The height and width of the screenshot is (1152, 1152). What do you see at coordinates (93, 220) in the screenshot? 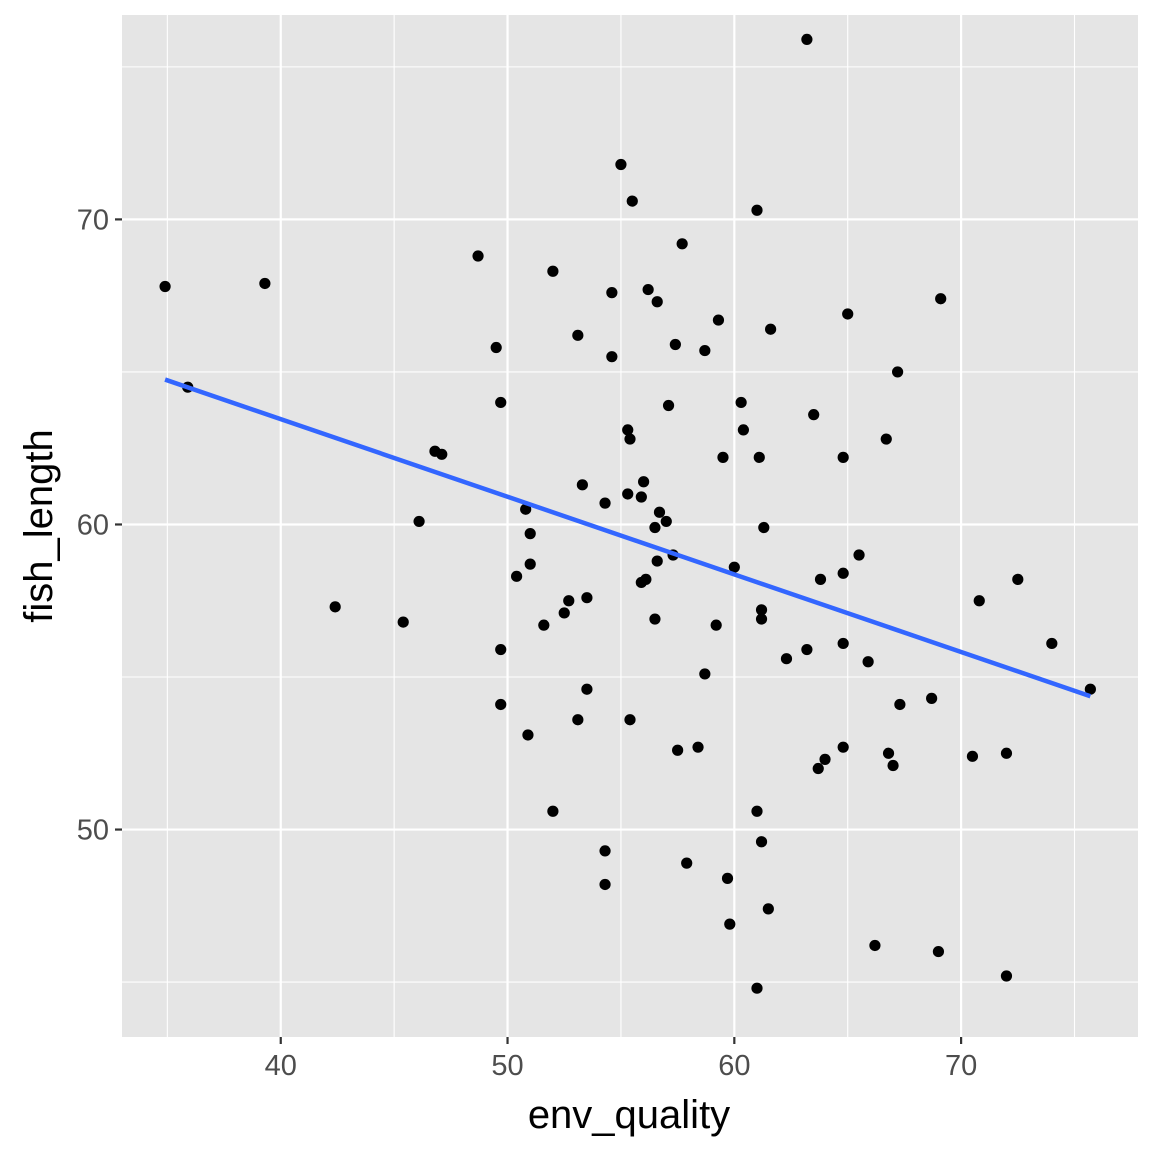
I see `y-tick-label: 70` at bounding box center [93, 220].